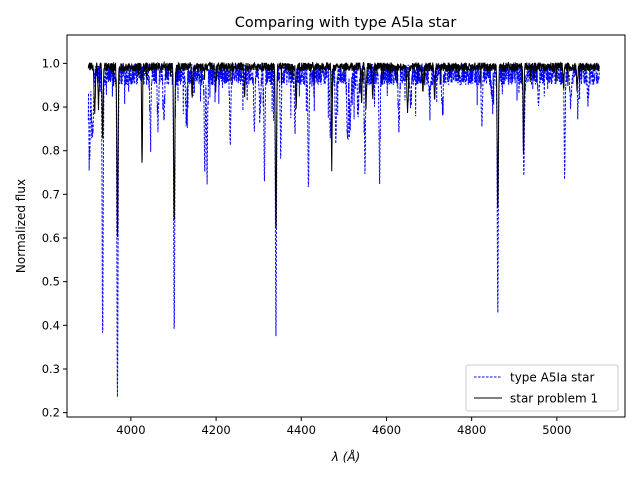  I want to click on legend: type A5Ia star star problem 1, so click(542, 388).